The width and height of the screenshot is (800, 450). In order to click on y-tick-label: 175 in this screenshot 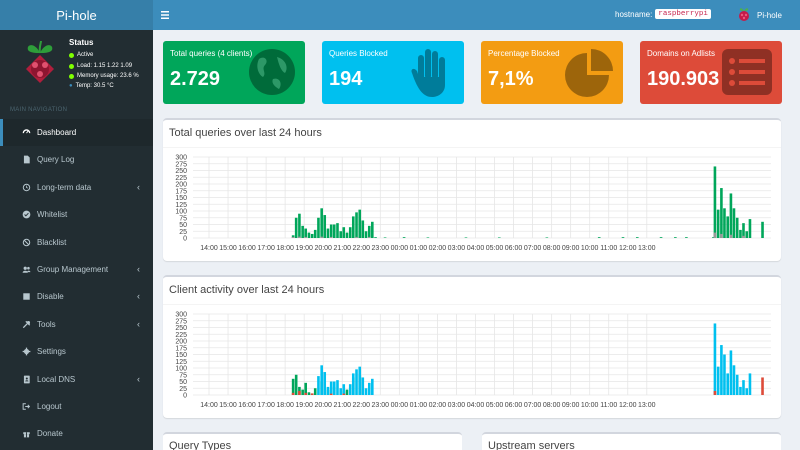, I will do `click(181, 348)`.